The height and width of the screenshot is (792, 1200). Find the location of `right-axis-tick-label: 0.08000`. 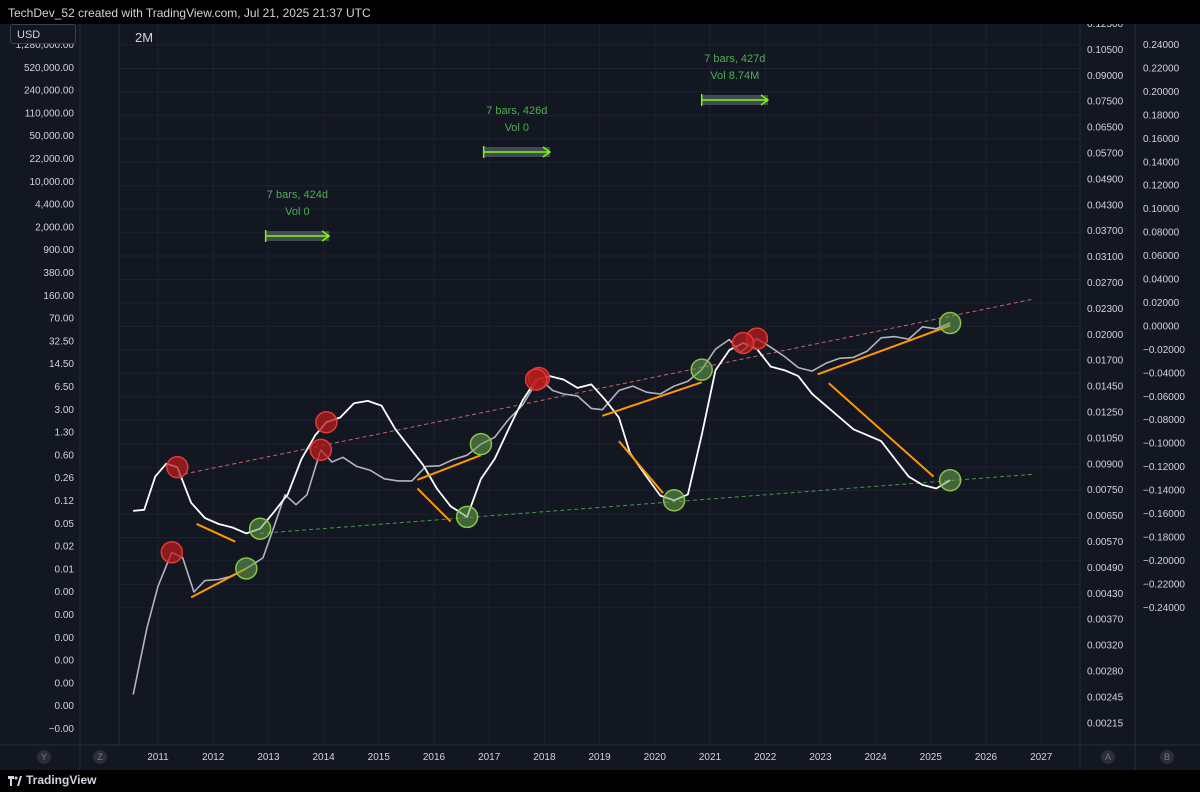

right-axis-tick-label: 0.08000 is located at coordinates (1161, 233).